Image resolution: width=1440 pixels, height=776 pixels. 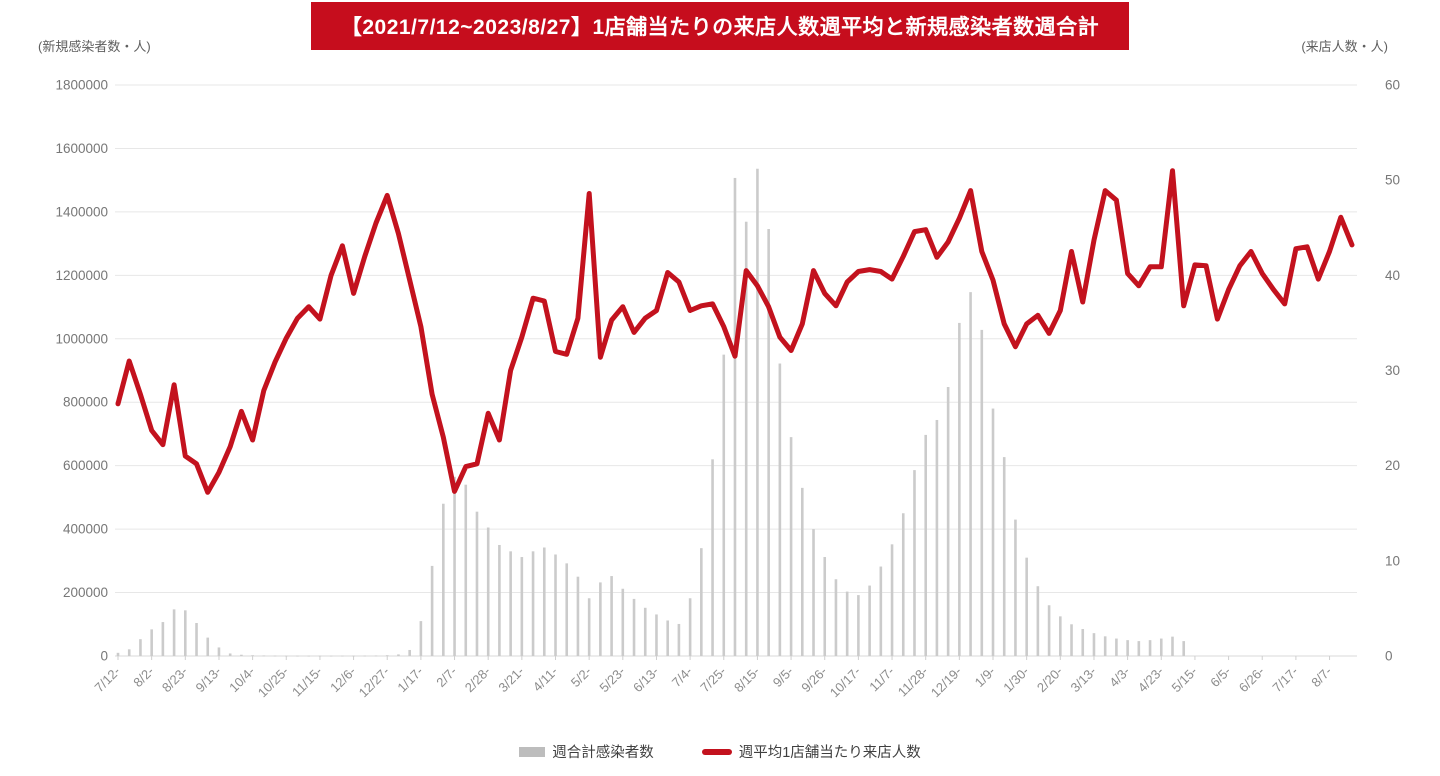 I want to click on x-axis-tick-label: 7/12-, so click(x=108, y=680).